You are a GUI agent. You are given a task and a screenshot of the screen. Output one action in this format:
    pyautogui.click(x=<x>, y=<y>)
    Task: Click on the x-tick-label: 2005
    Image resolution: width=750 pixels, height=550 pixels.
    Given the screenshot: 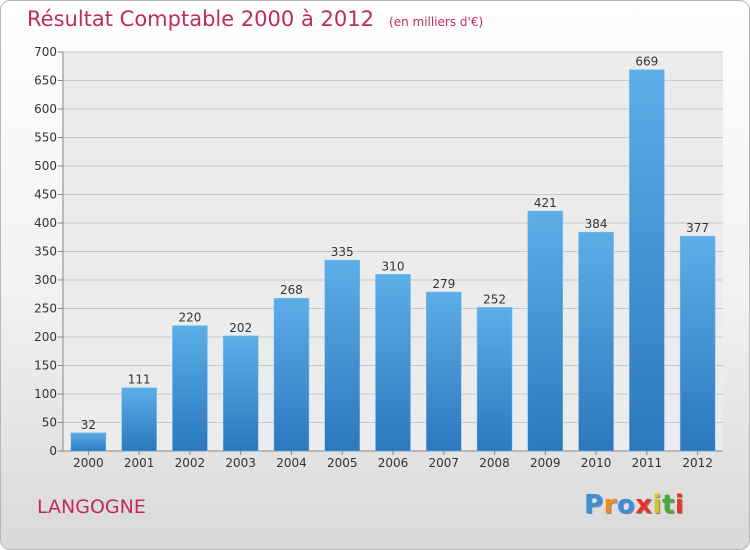 What is the action you would take?
    pyautogui.click(x=342, y=463)
    